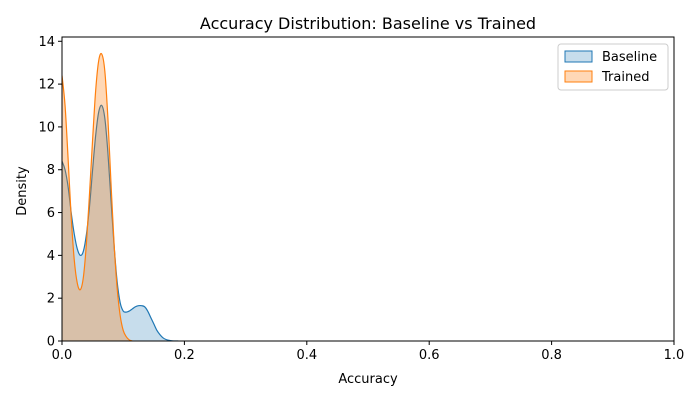 The height and width of the screenshot is (400, 700). I want to click on trained-density-line, so click(97, 196).